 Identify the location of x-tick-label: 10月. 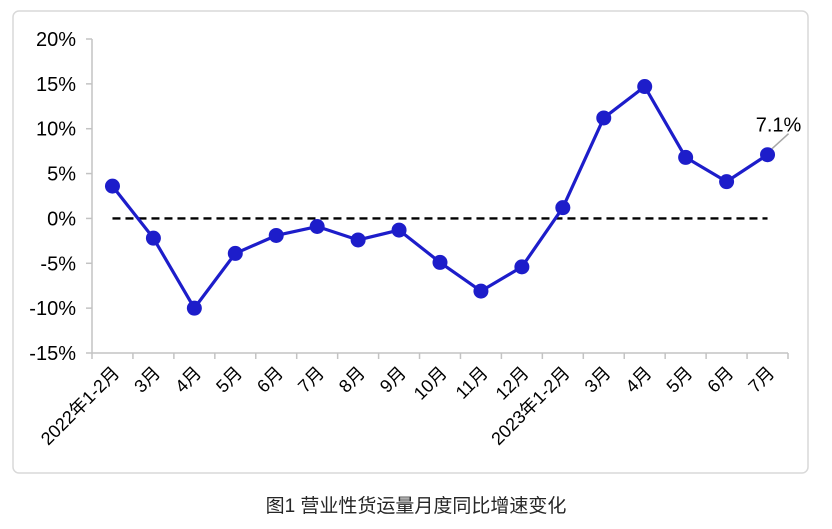
(430, 383).